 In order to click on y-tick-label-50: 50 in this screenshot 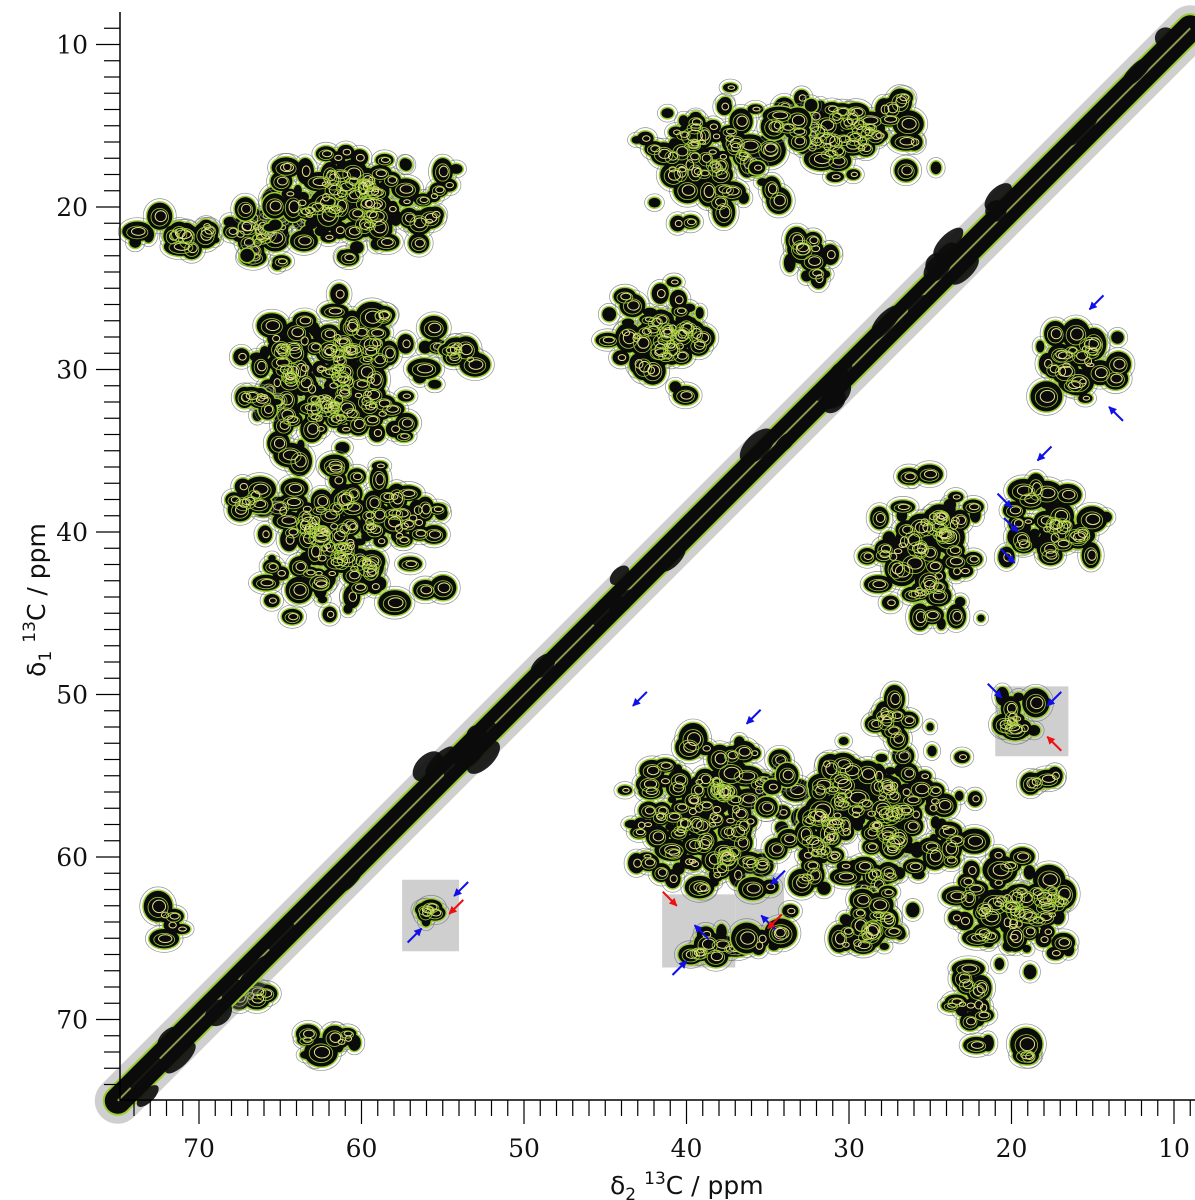, I will do `click(72, 695)`.